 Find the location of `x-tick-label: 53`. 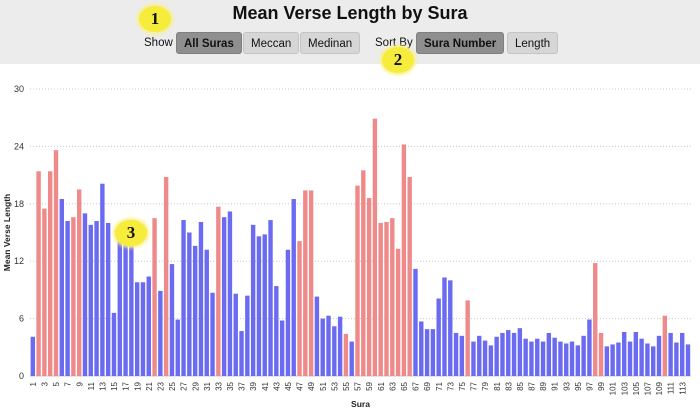

x-tick-label: 53 is located at coordinates (334, 385).